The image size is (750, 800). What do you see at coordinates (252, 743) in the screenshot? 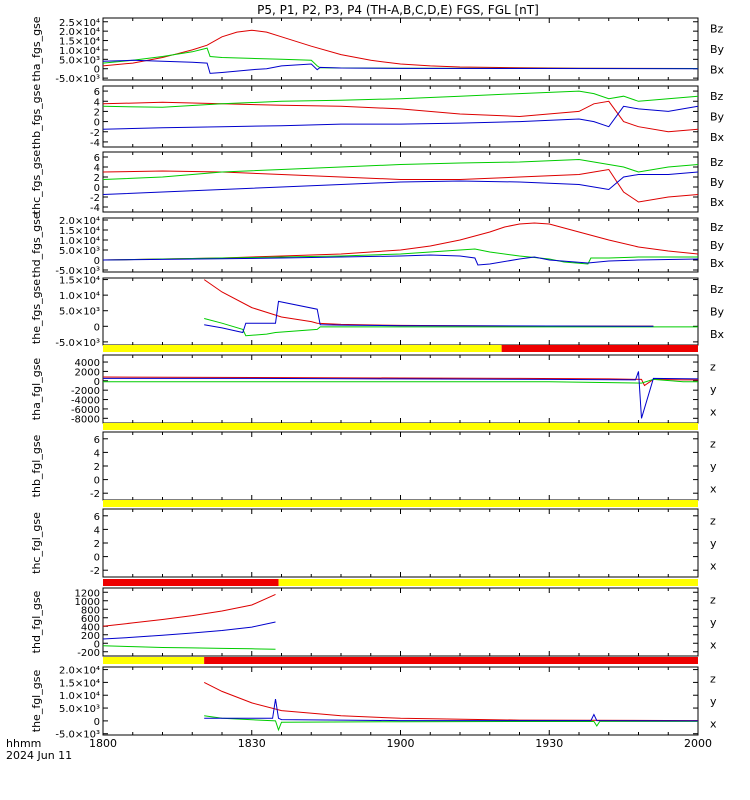
I see `time-tick-label: 1830` at bounding box center [252, 743].